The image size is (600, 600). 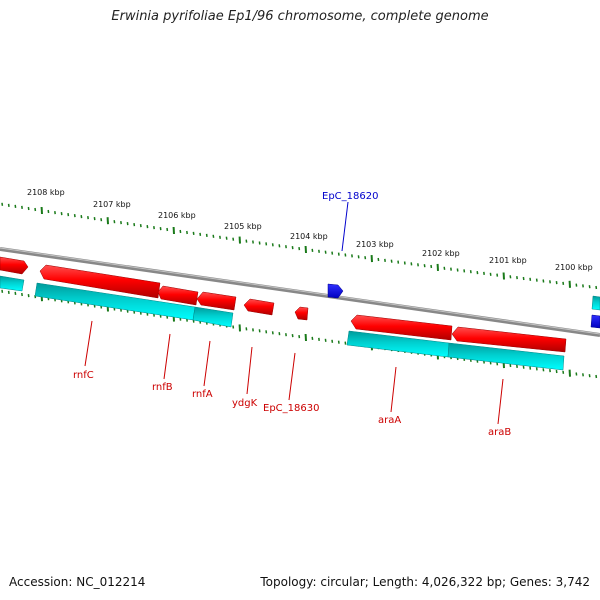 What do you see at coordinates (506, 356) in the screenshot?
I see `gene-reverse-araB-block` at bounding box center [506, 356].